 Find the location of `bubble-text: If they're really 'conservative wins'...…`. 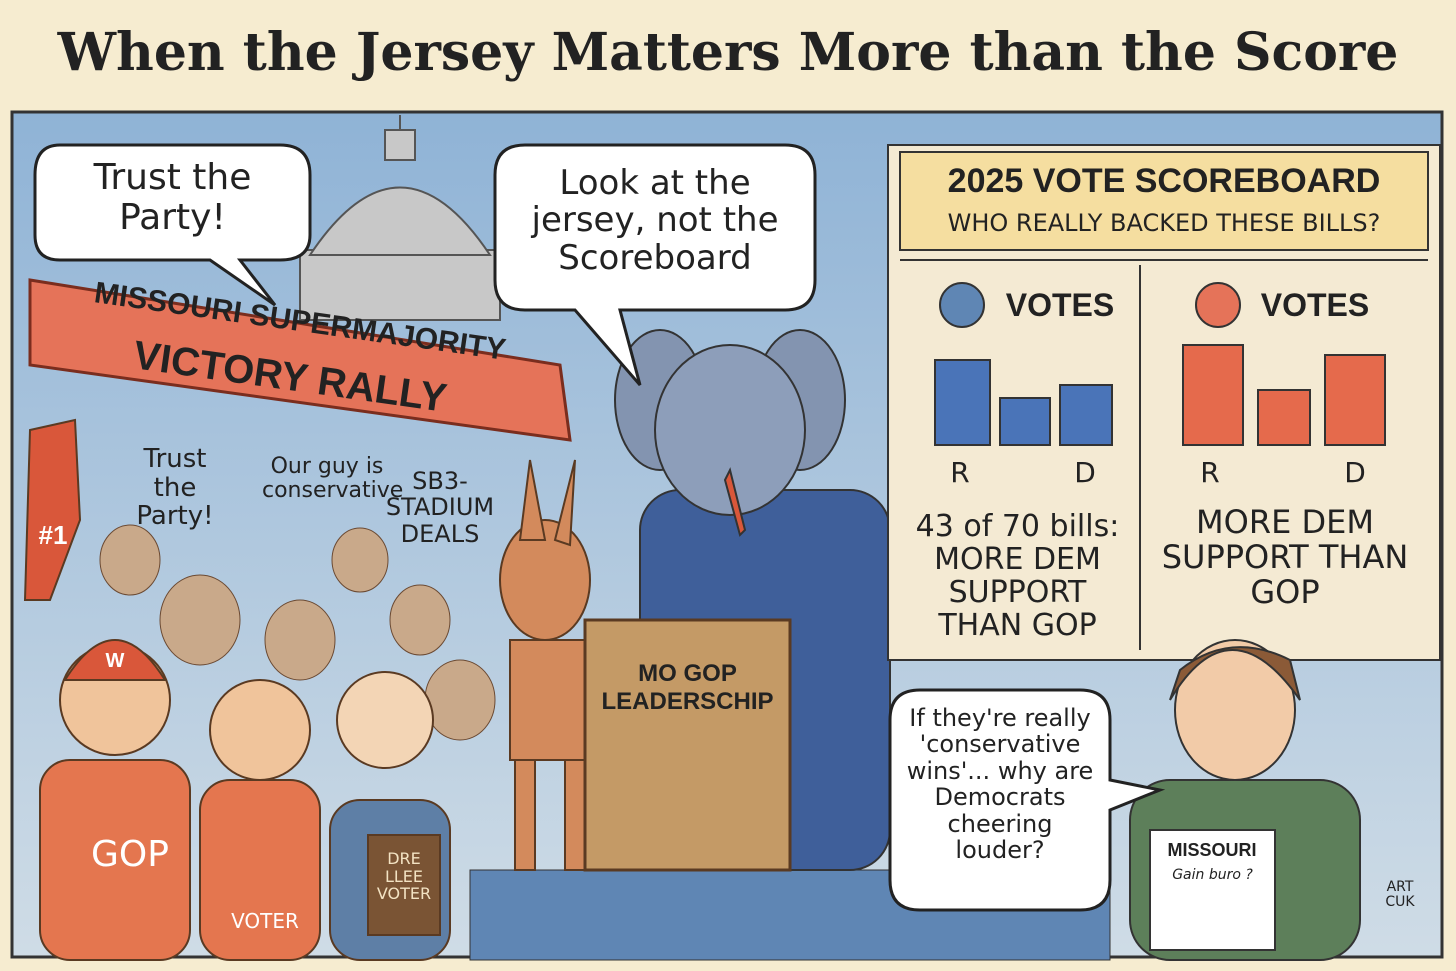

bubble-text: If they're really 'conservative wins'...… is located at coordinates (1000, 784).